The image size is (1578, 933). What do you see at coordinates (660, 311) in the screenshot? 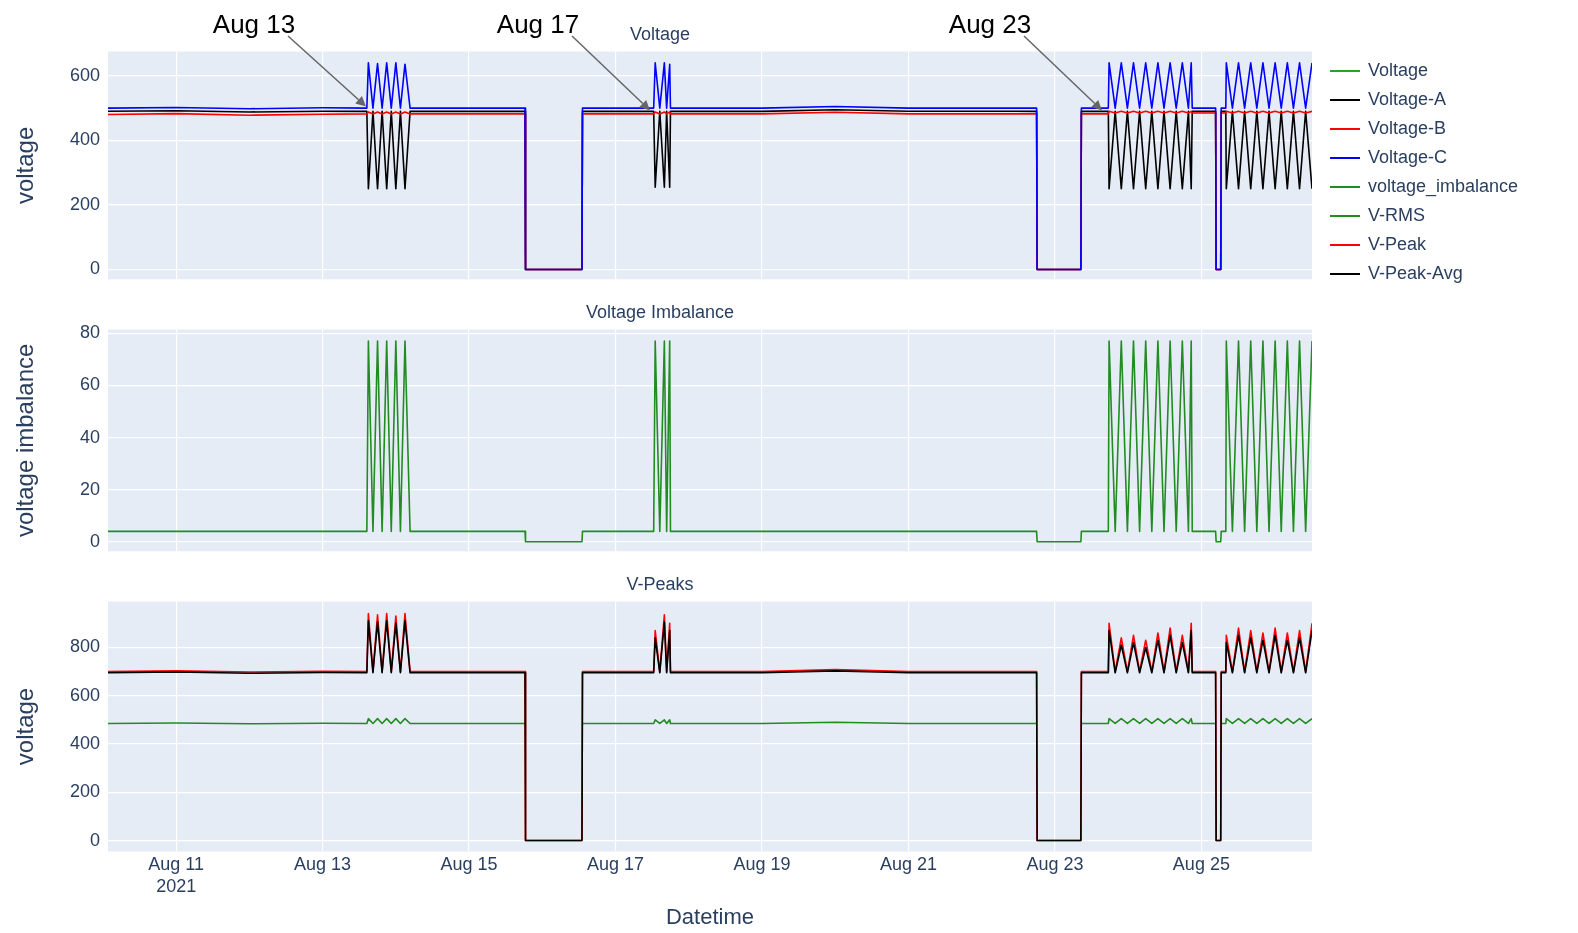
I see `chart-title: Voltage Imbalance` at bounding box center [660, 311].